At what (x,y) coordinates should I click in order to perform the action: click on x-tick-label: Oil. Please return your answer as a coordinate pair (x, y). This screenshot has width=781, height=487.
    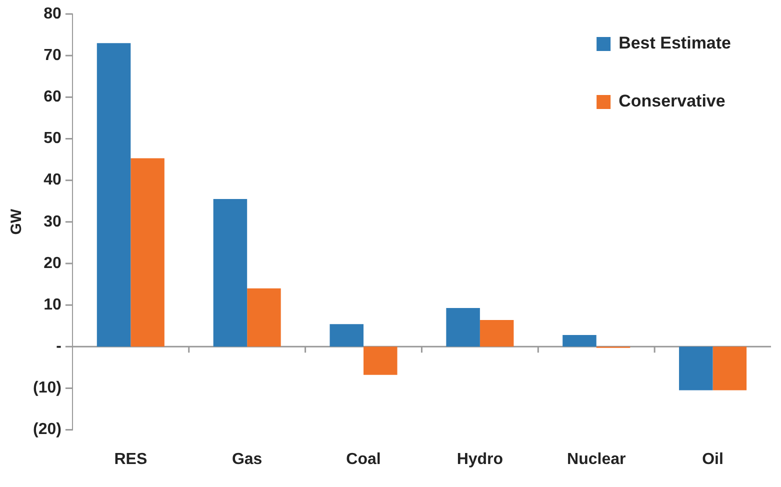
    Looking at the image, I should click on (713, 459).